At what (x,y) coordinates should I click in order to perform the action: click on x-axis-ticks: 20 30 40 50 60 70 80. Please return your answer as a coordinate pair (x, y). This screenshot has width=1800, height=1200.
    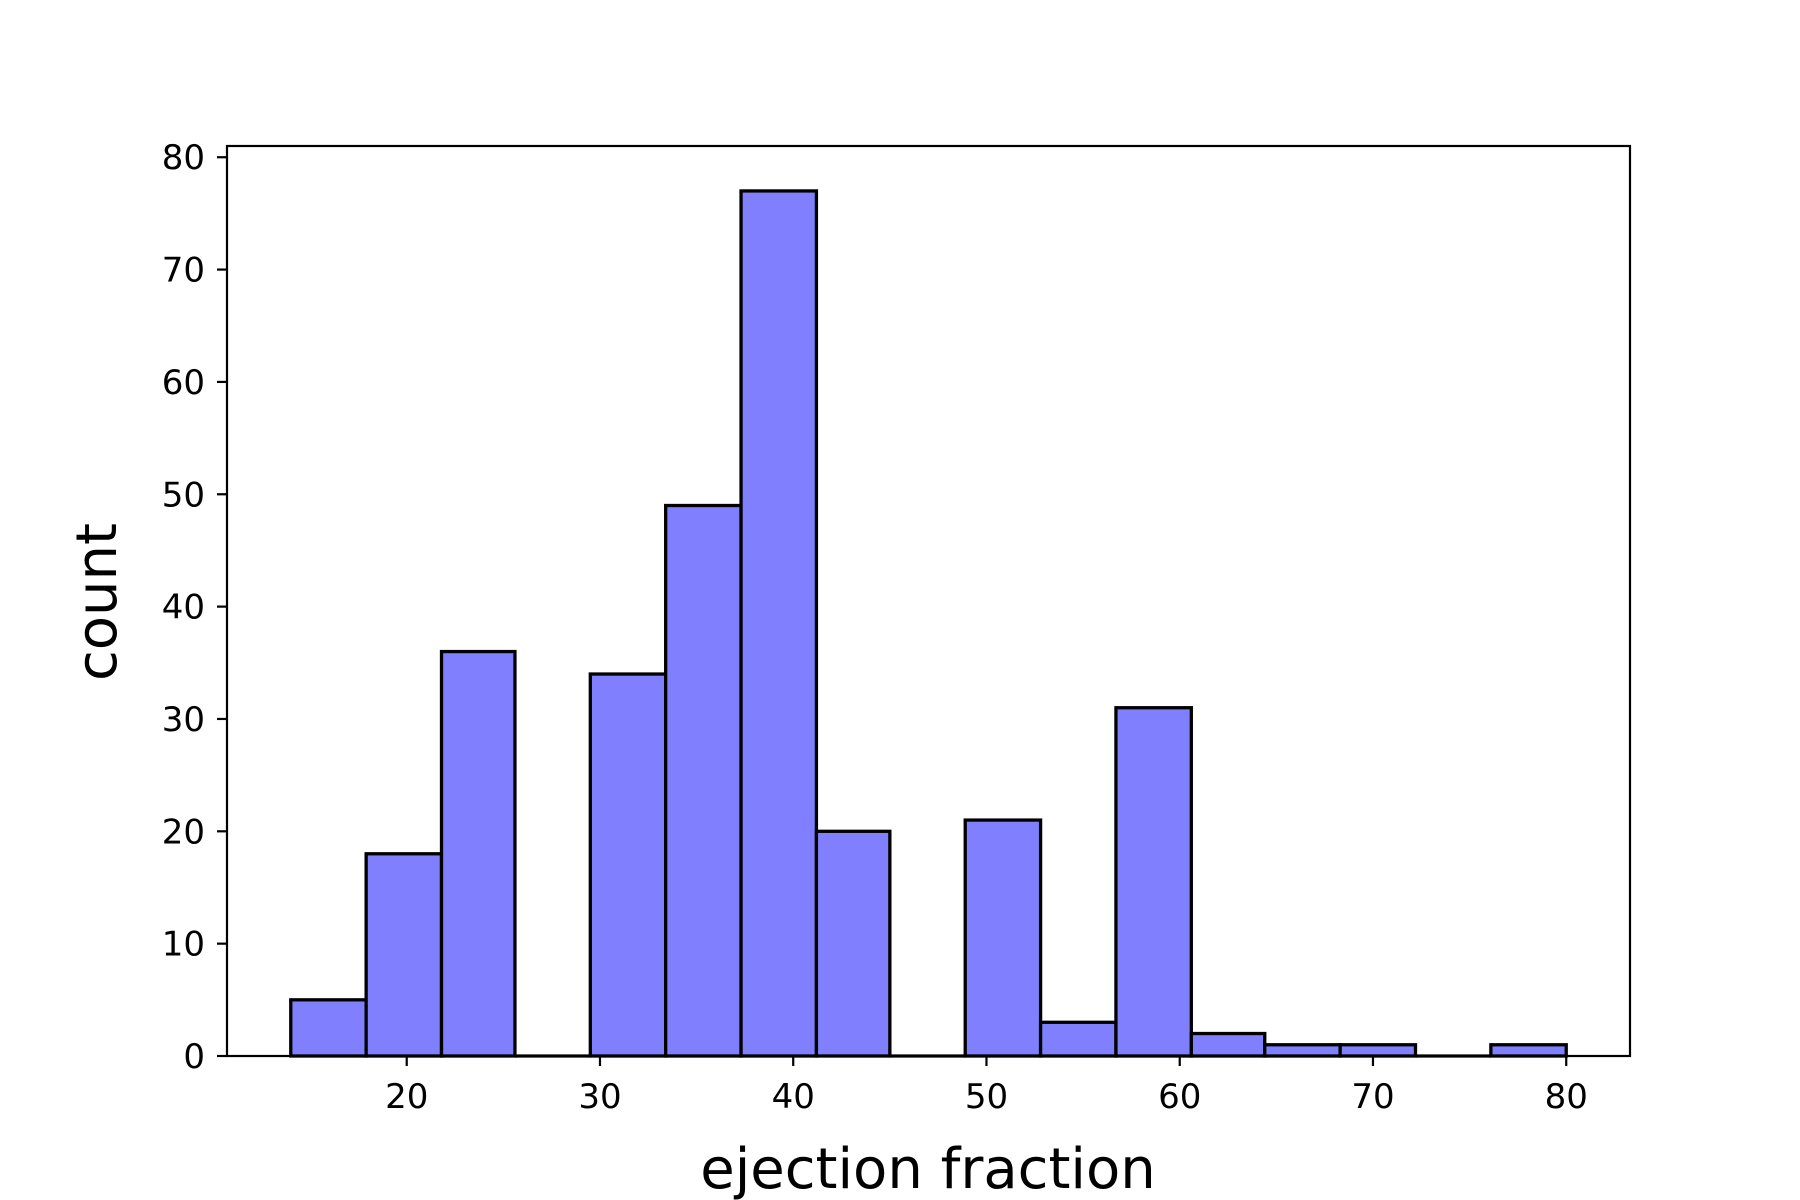
    Looking at the image, I should click on (986, 1086).